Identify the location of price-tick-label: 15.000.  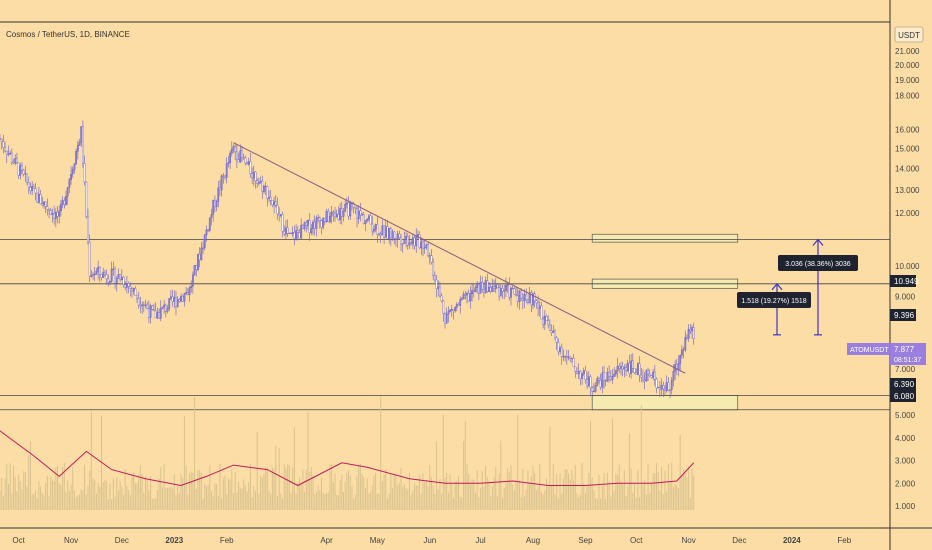
(907, 148).